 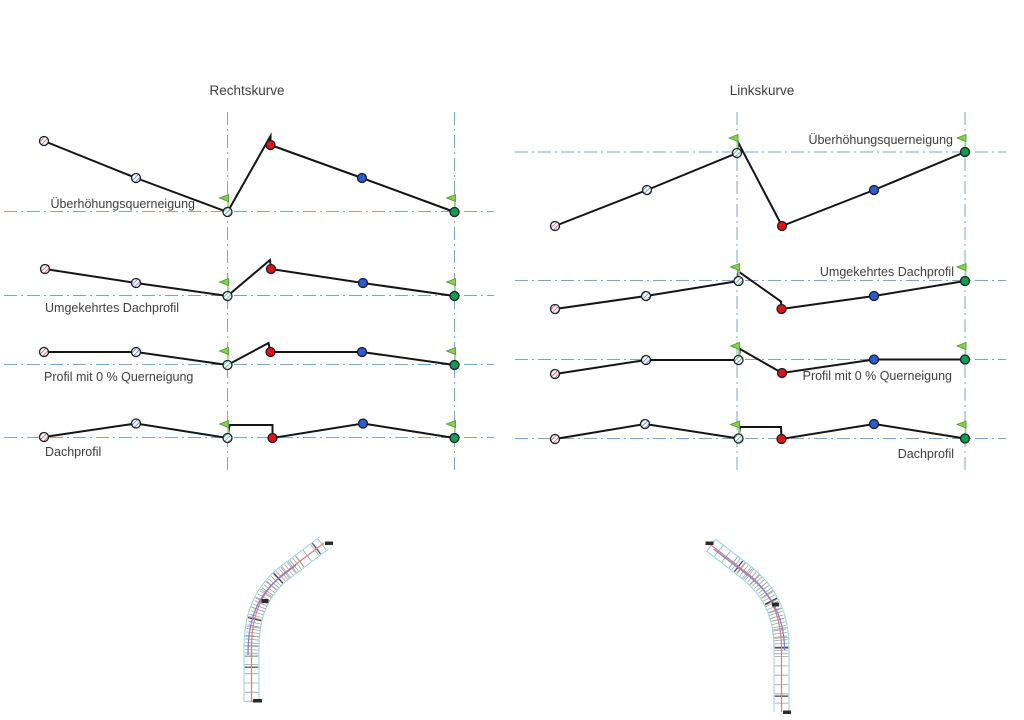 What do you see at coordinates (877, 376) in the screenshot?
I see `profile-label: Profil mit 0 % Querneigung` at bounding box center [877, 376].